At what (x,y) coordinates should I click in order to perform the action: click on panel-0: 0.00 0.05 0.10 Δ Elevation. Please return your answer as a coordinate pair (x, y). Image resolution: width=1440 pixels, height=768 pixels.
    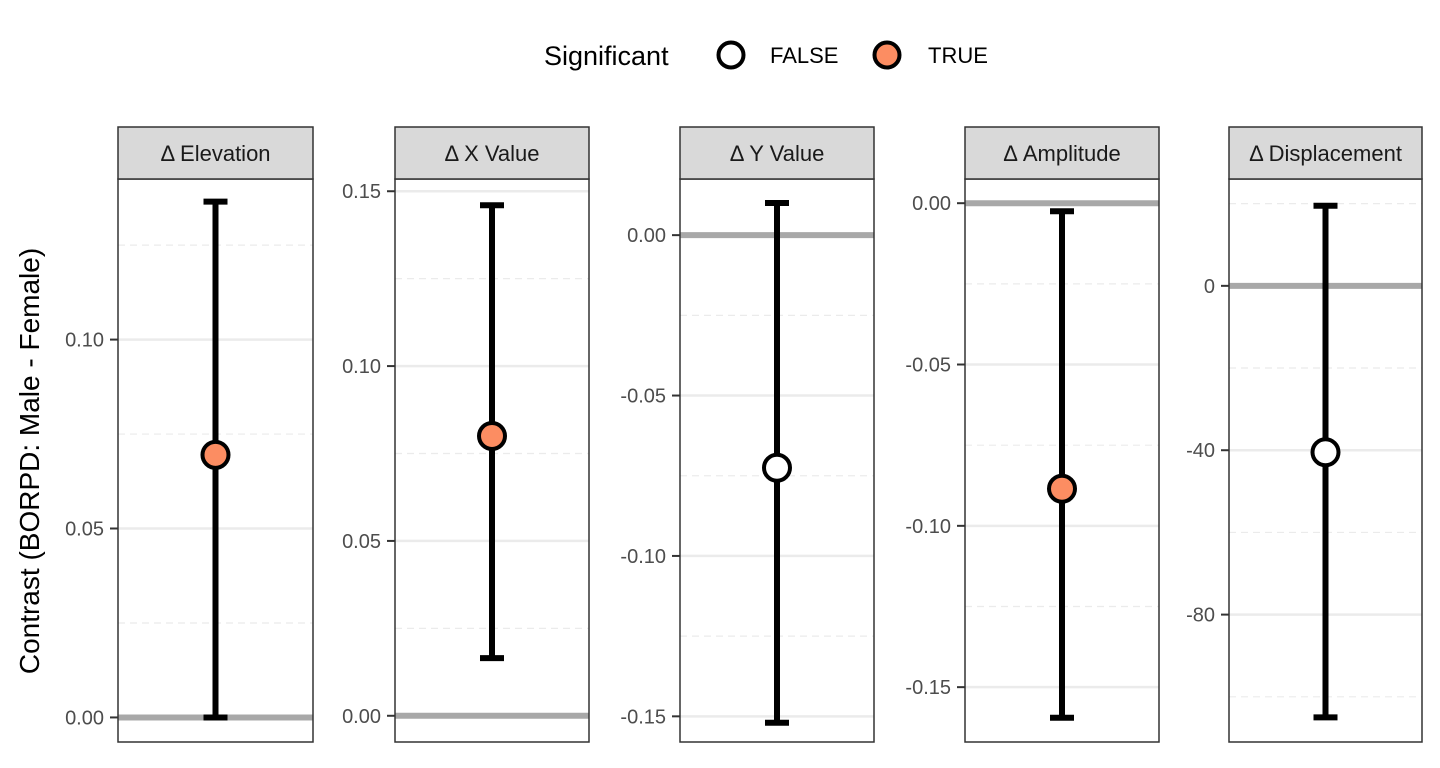
    Looking at the image, I should click on (189, 434).